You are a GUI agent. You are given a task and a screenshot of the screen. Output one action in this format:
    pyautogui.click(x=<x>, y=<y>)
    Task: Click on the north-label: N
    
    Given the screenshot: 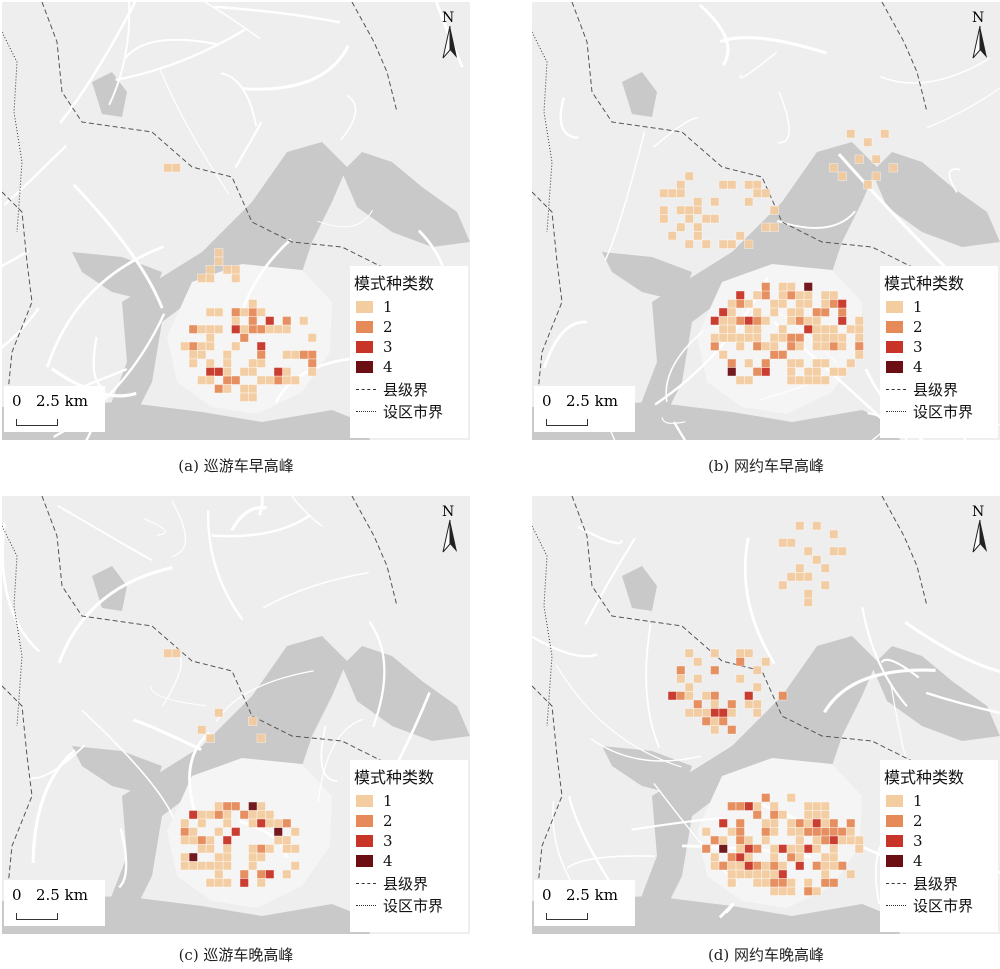 What is the action you would take?
    pyautogui.click(x=448, y=512)
    